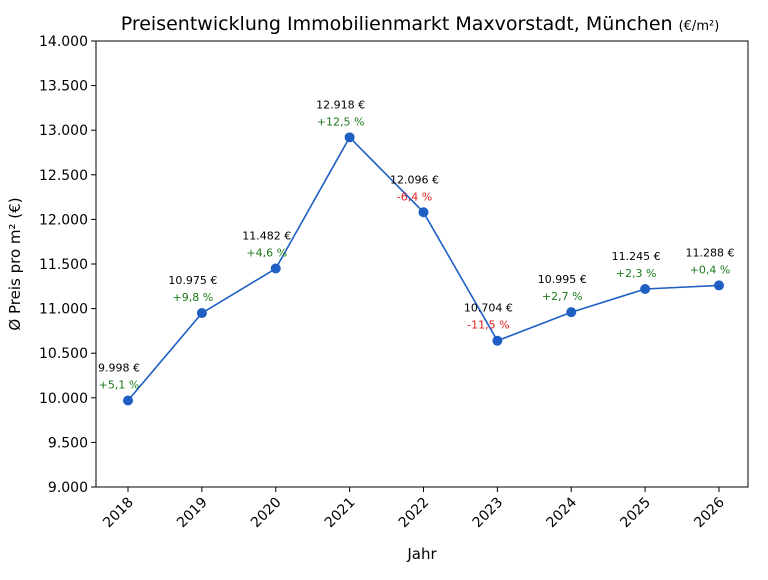  What do you see at coordinates (119, 367) in the screenshot?
I see `price-label: 9.998 €` at bounding box center [119, 367].